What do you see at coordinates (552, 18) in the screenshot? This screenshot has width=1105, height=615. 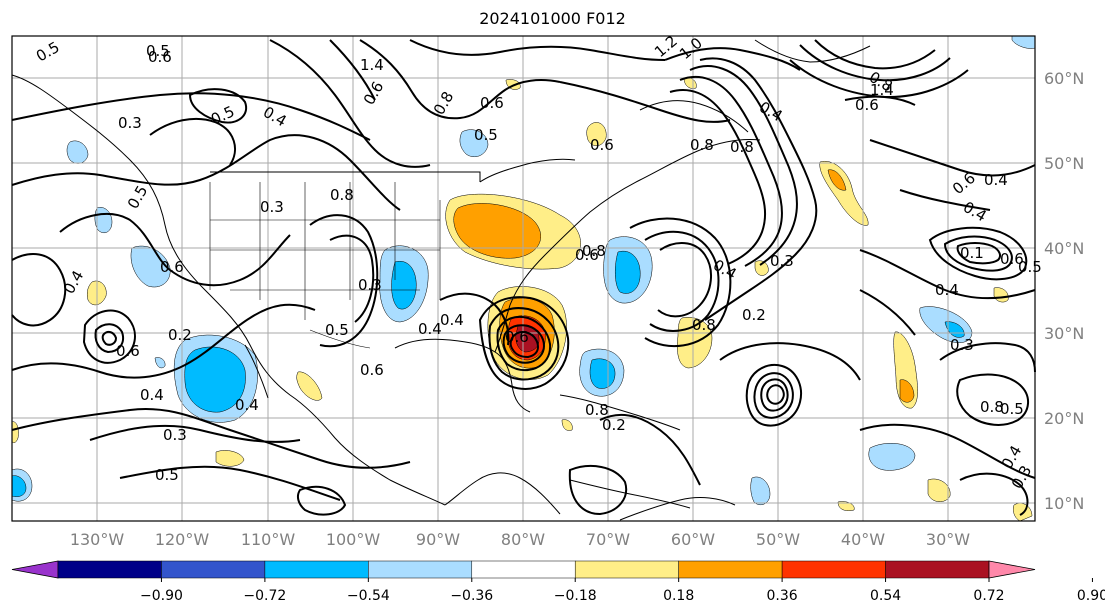 I see `chart-title: 2024101000 F012` at bounding box center [552, 18].